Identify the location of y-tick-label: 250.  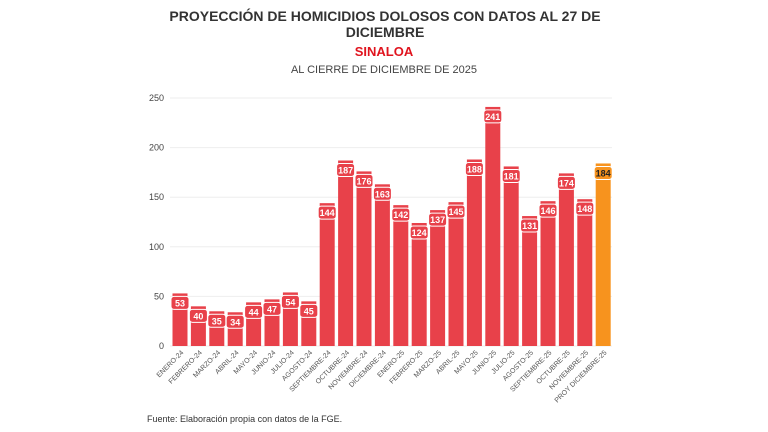
(156, 98).